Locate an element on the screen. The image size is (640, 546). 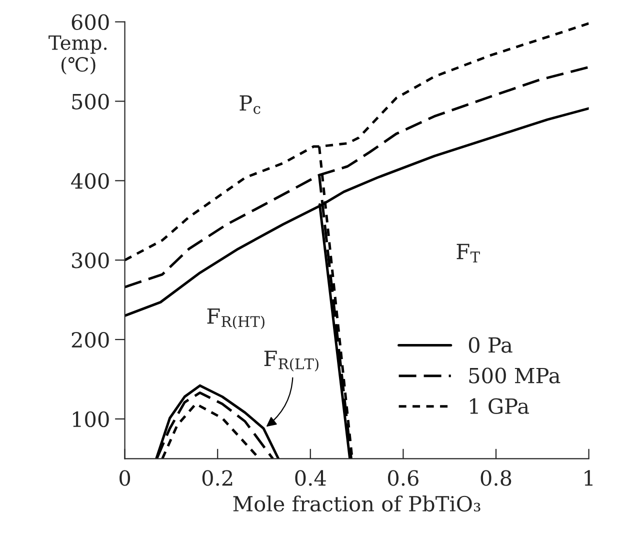
legend-label: 1 GPa is located at coordinates (499, 406).